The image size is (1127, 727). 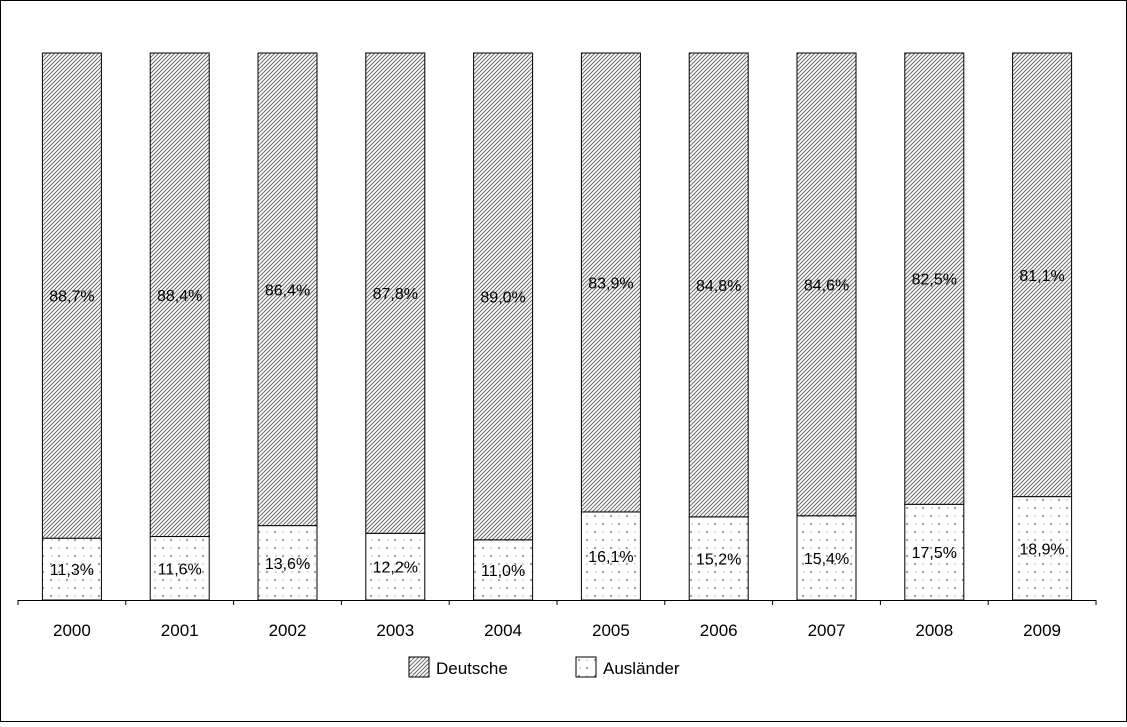 I want to click on bar-segment-deutsche-2004, so click(x=503, y=296).